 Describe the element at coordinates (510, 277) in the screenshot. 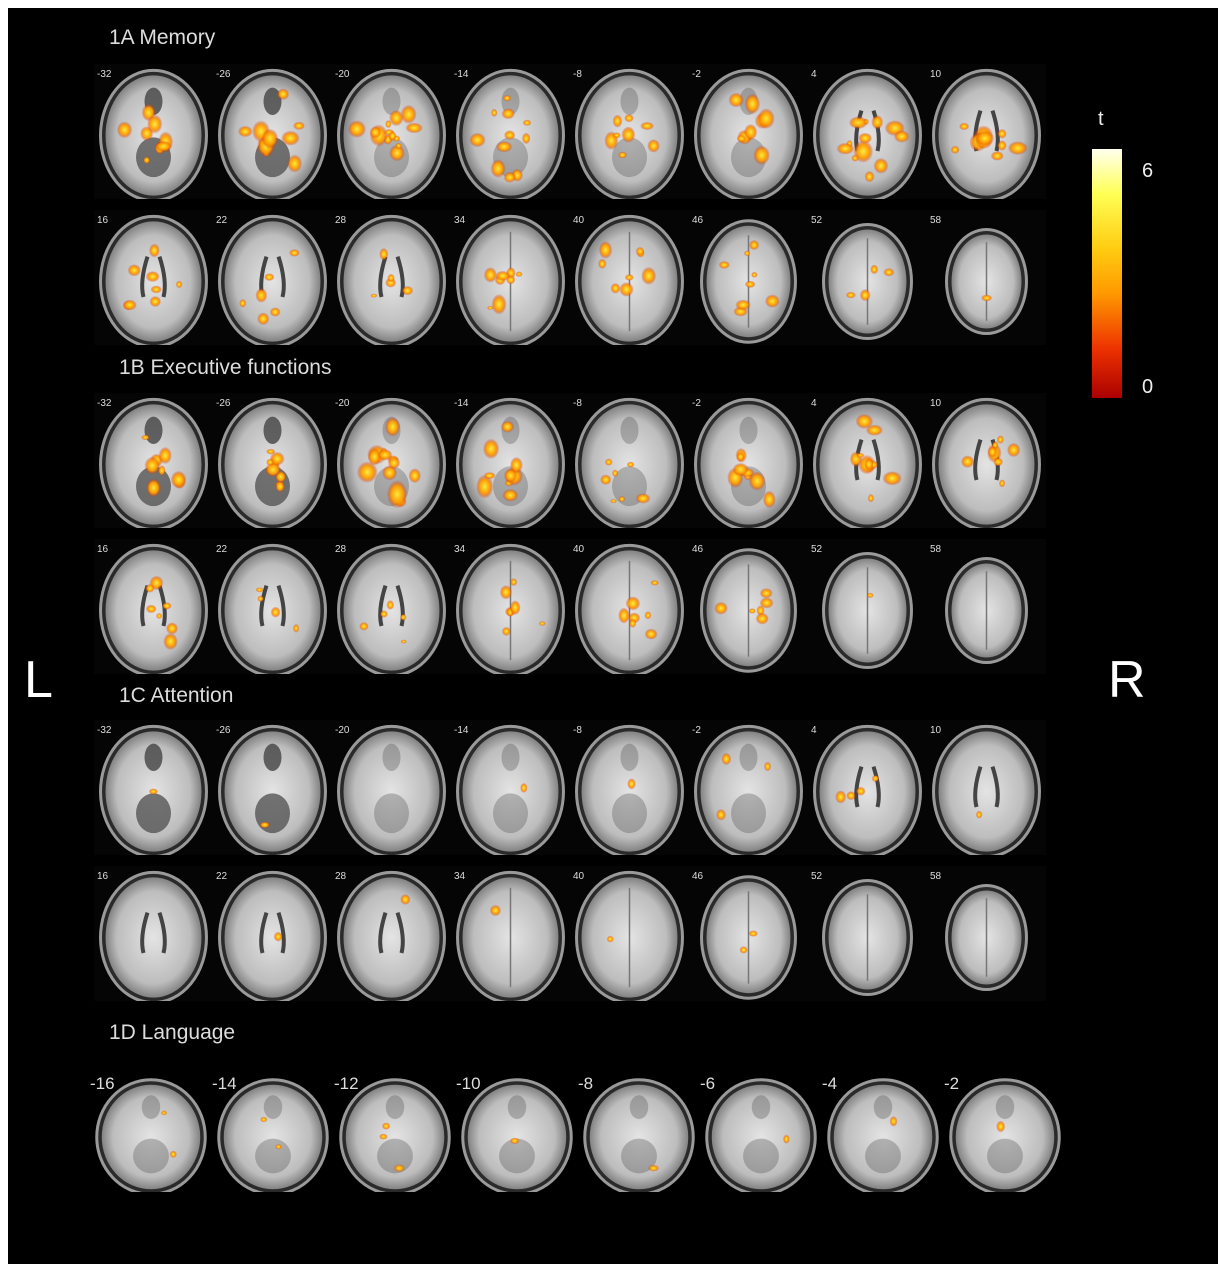

I see `brain-slice-panel: 34` at that location.